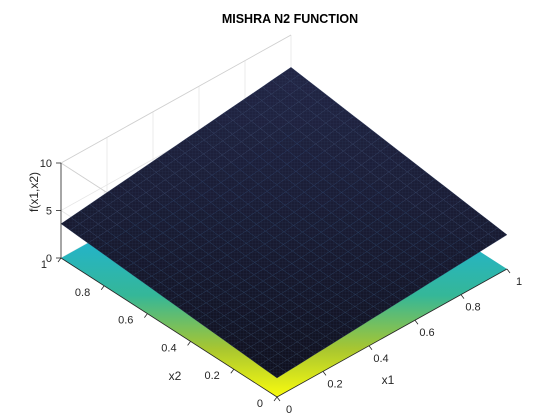 The width and height of the screenshot is (560, 420). What do you see at coordinates (46, 164) in the screenshot?
I see `z-tick-label: 10` at bounding box center [46, 164].